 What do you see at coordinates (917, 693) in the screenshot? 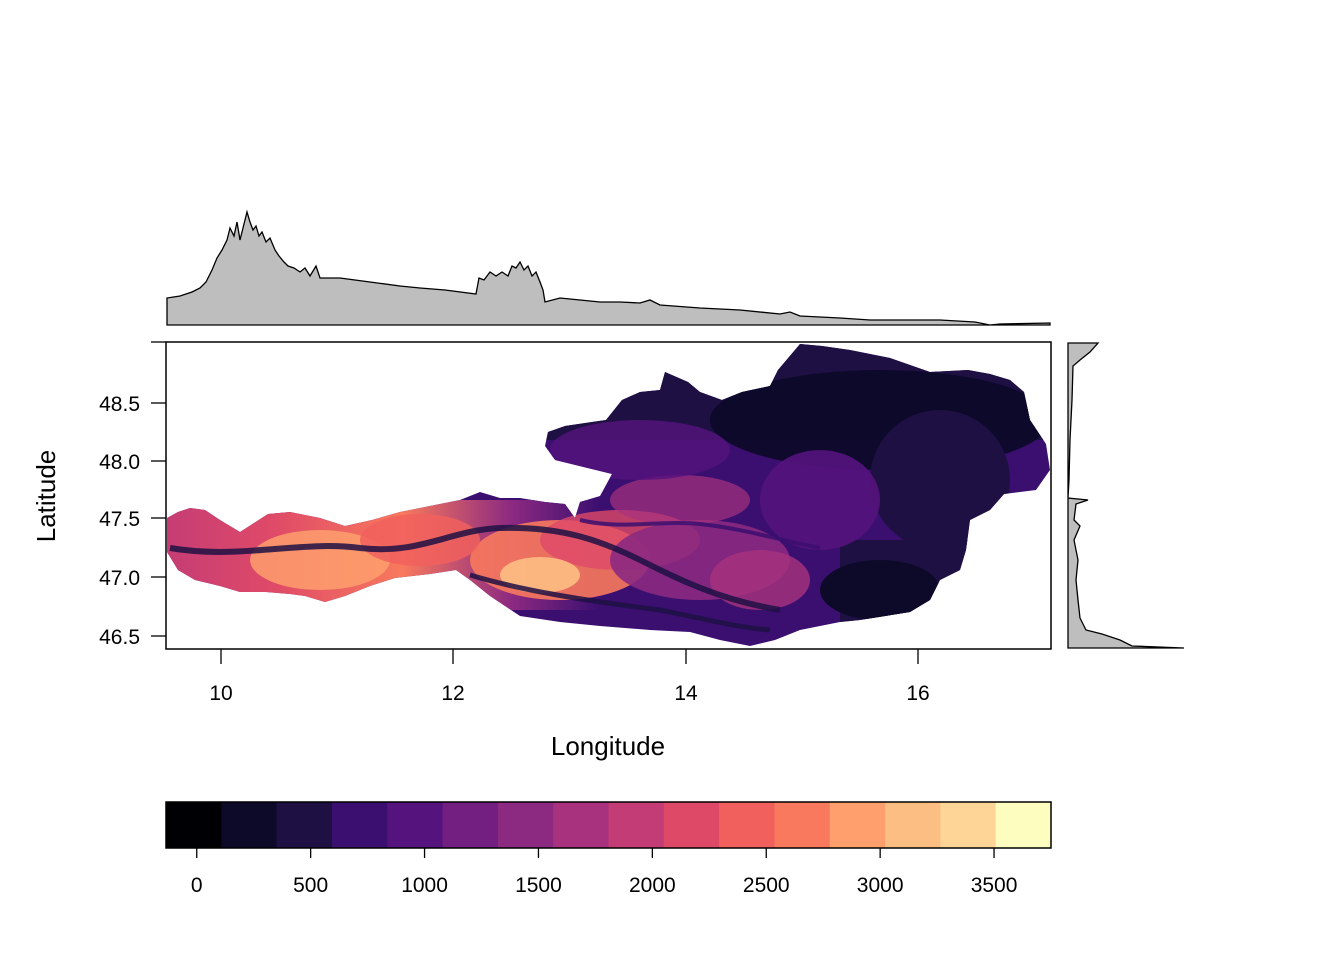
I see `x-tick-label: 16` at bounding box center [917, 693].